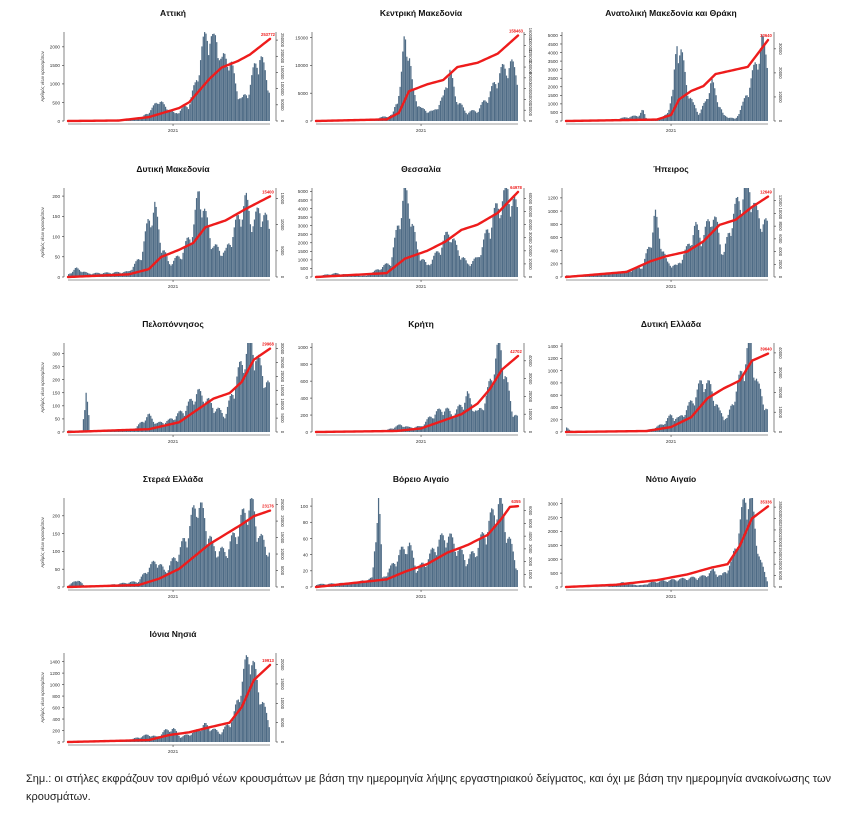 Image resolution: width=855 pixels, height=818 pixels. What do you see at coordinates (282, 105) in the screenshot?
I see `y2-tick-label: 50000` at bounding box center [282, 105].